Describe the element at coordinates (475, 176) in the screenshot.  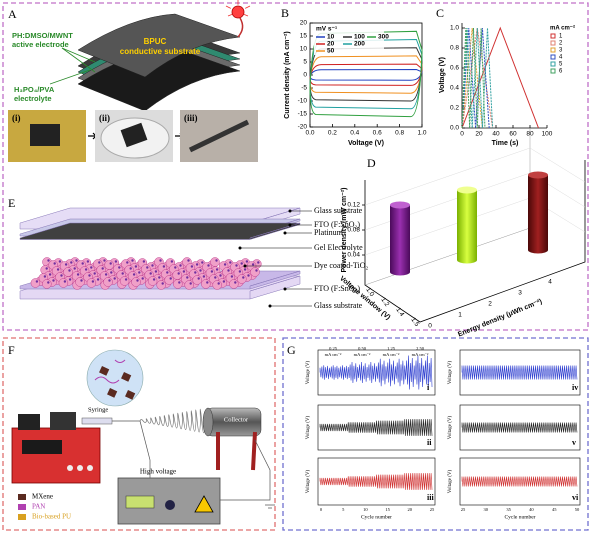
I see `grid-line` at that location.